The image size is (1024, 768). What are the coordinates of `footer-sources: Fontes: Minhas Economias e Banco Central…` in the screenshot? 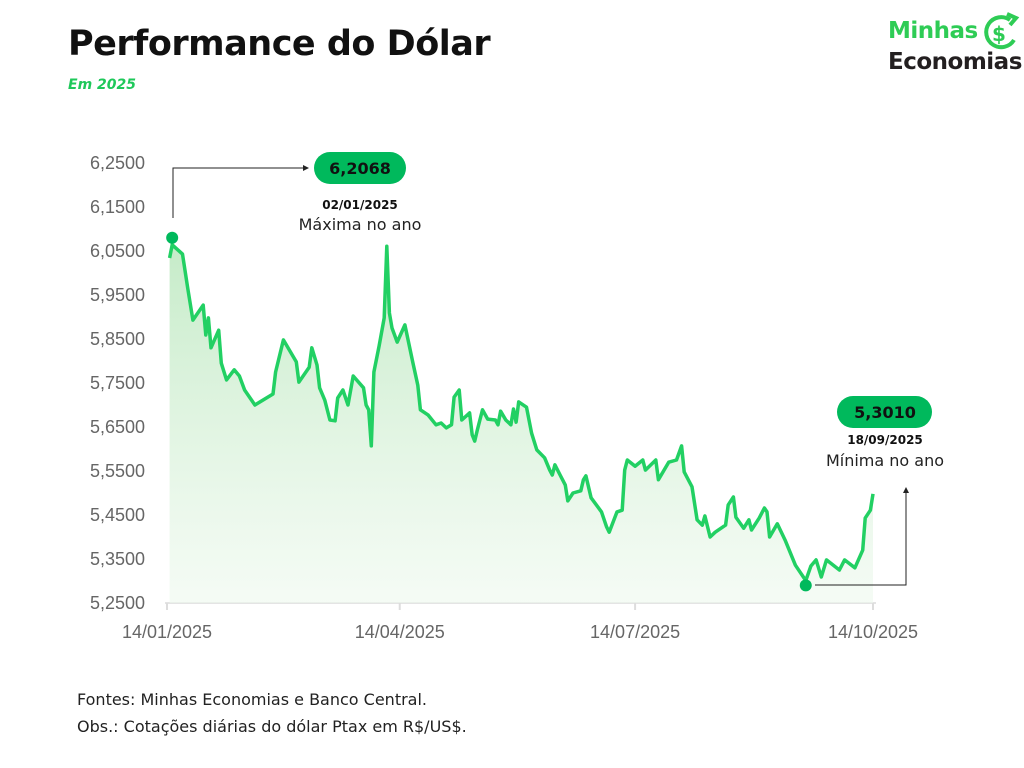 It's located at (252, 699).